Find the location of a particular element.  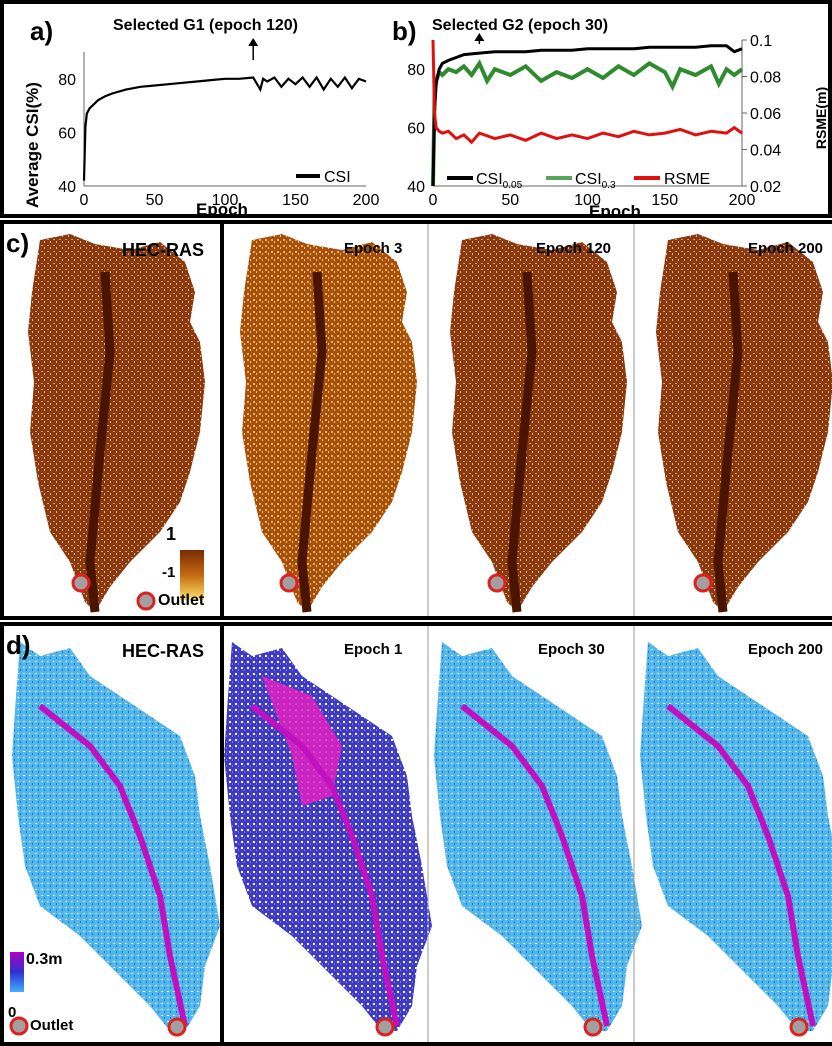

legend-csi-label: CSI is located at coordinates (337, 177).